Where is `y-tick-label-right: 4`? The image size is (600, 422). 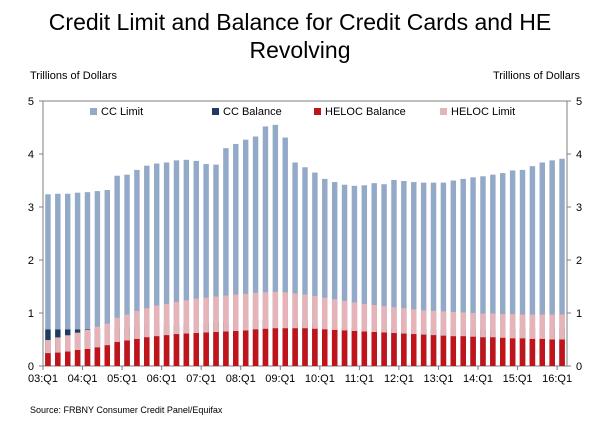
y-tick-label-right: 4 is located at coordinates (579, 155).